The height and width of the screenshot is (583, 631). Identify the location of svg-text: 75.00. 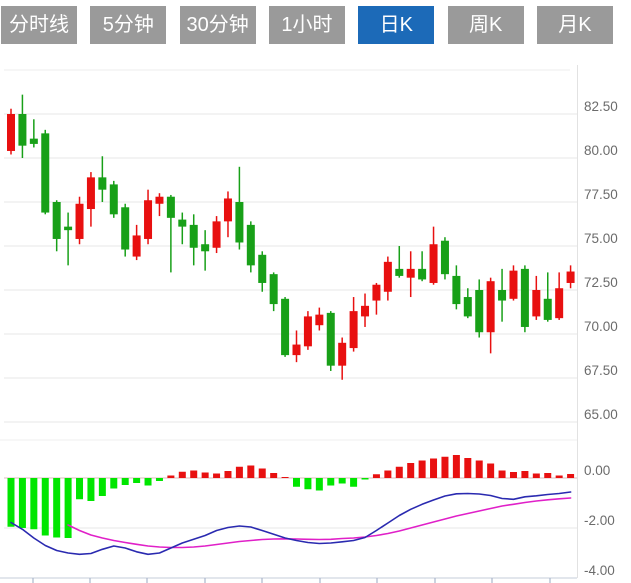
(601, 238).